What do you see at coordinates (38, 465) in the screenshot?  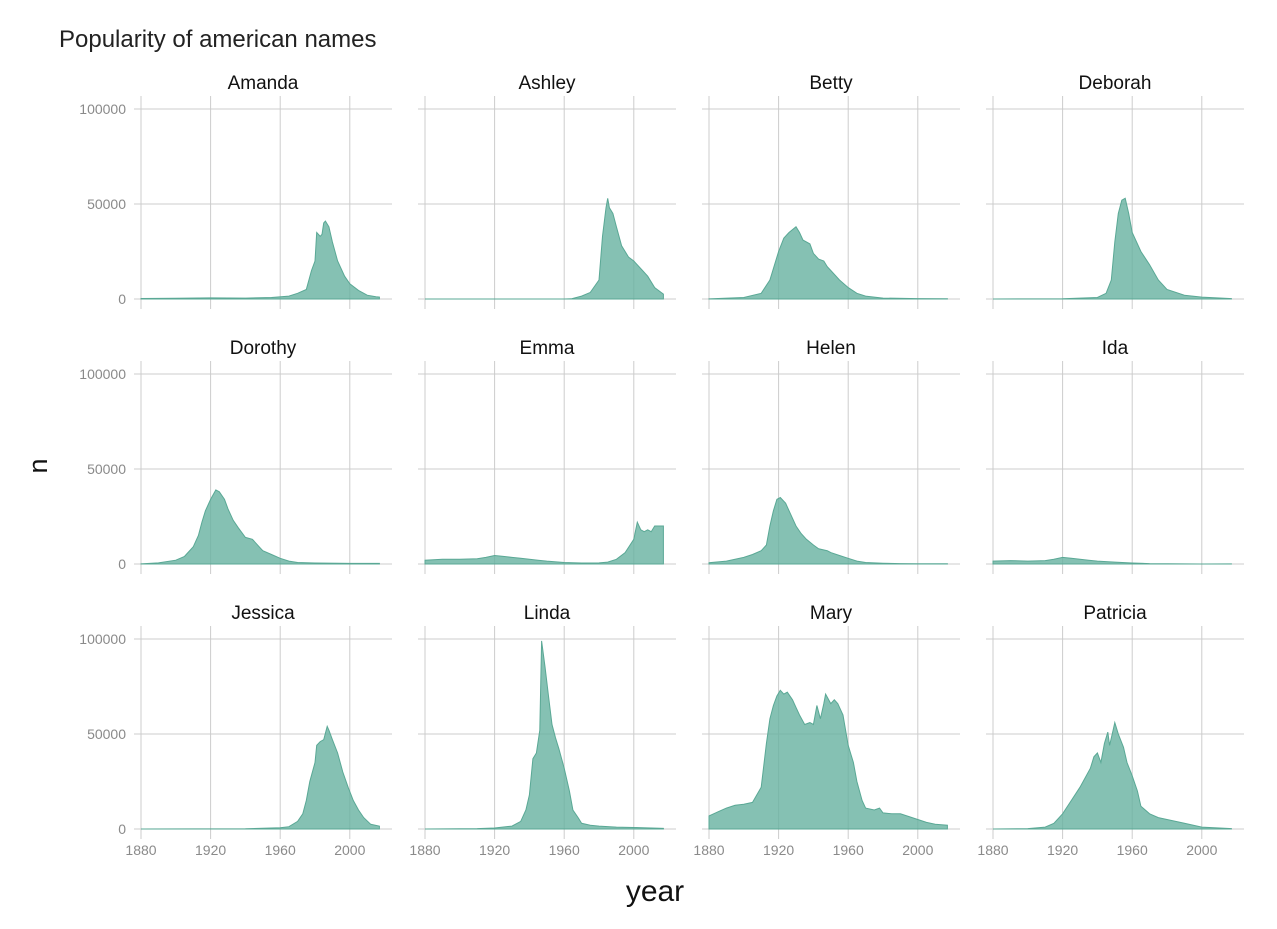 I see `y-axis-title: n` at bounding box center [38, 465].